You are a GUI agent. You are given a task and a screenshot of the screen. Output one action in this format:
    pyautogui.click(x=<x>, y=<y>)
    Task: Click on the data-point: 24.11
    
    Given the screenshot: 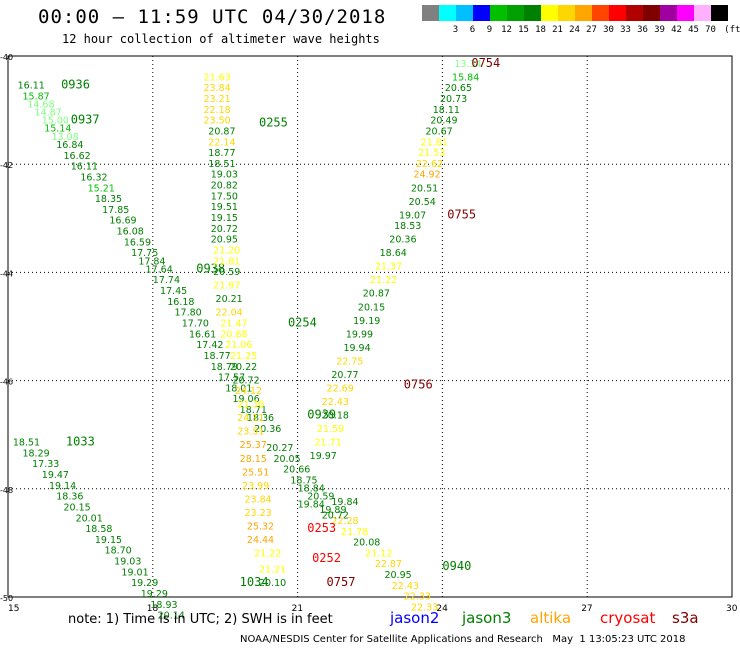 What is the action you would take?
    pyautogui.click(x=250, y=418)
    